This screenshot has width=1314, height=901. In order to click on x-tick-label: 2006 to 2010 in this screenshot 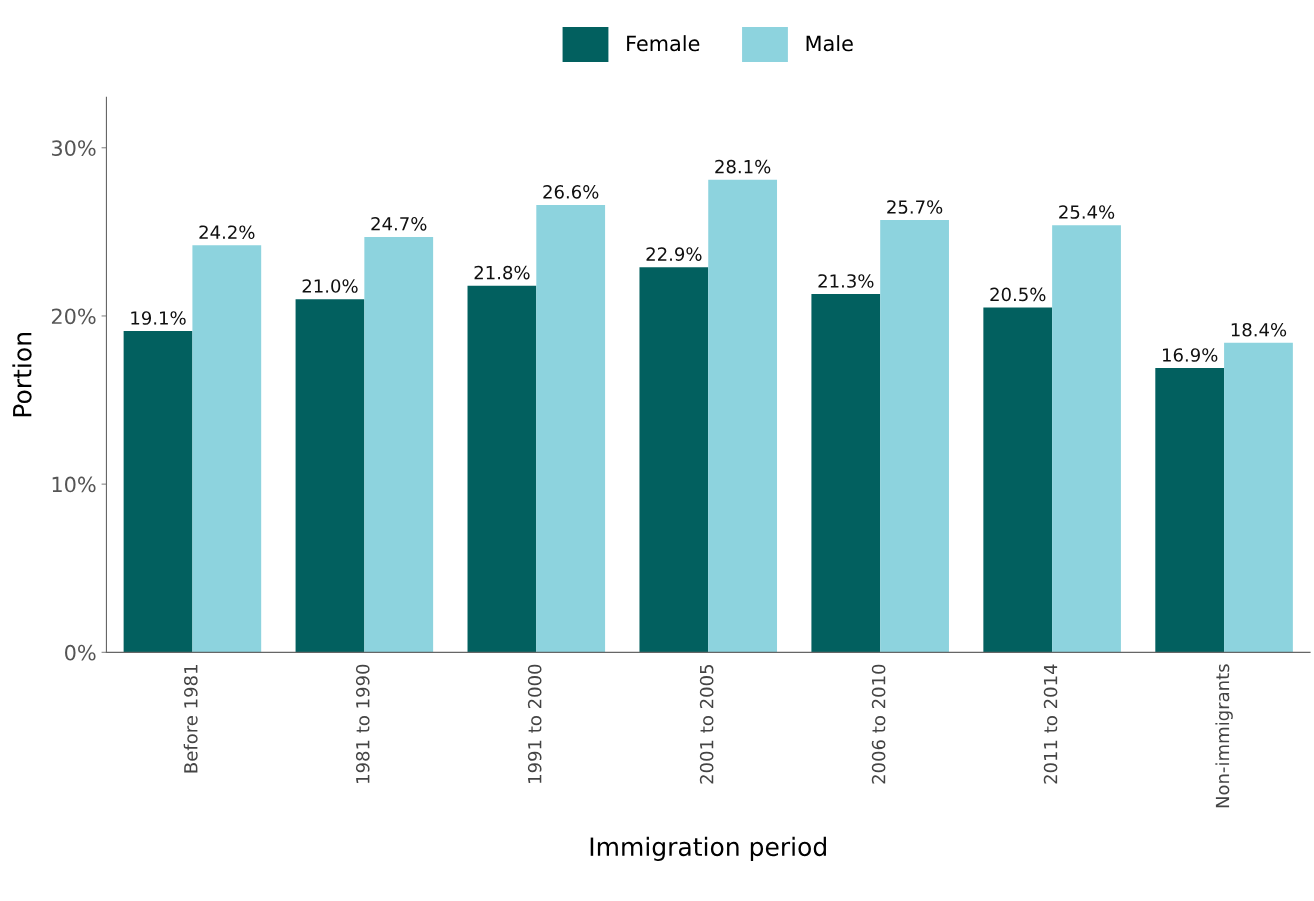, I will do `click(878, 724)`.